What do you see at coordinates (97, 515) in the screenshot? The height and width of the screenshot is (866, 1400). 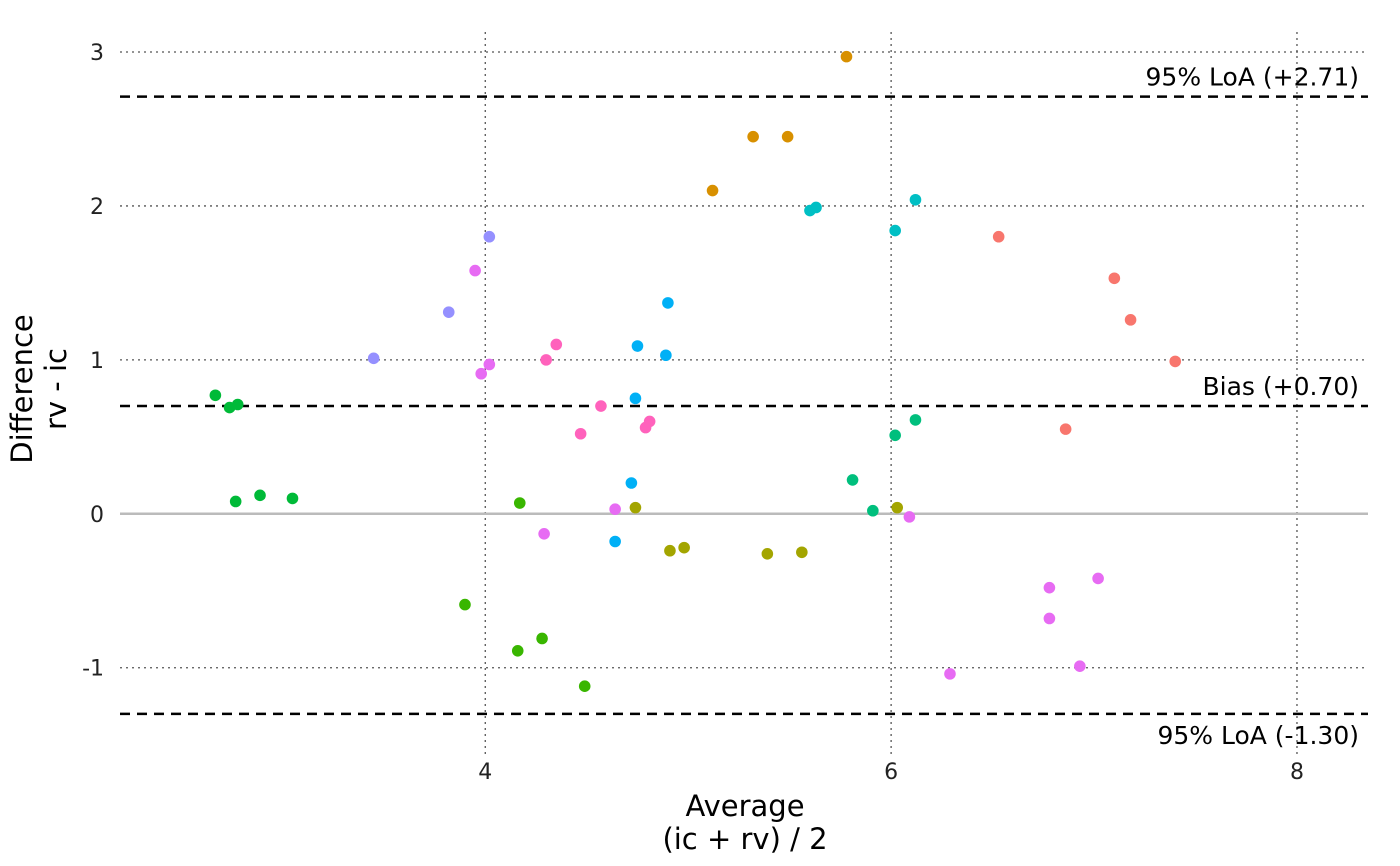 I see `y-tick-label: 0` at bounding box center [97, 515].